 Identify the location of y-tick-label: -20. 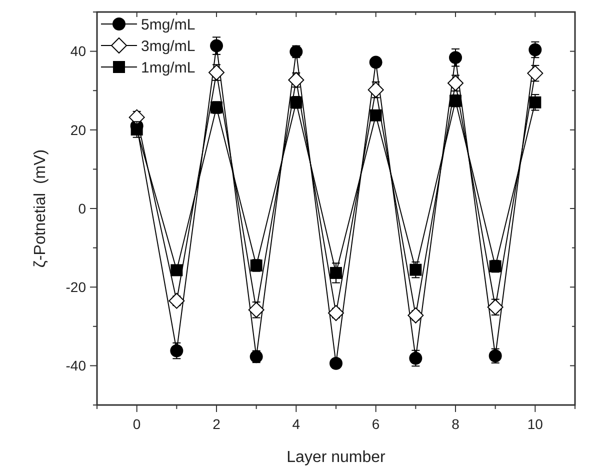
(76, 287).